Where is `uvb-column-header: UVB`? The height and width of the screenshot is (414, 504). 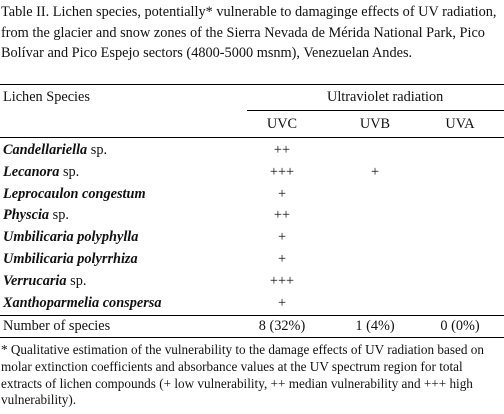
uvb-column-header: UVB is located at coordinates (375, 124).